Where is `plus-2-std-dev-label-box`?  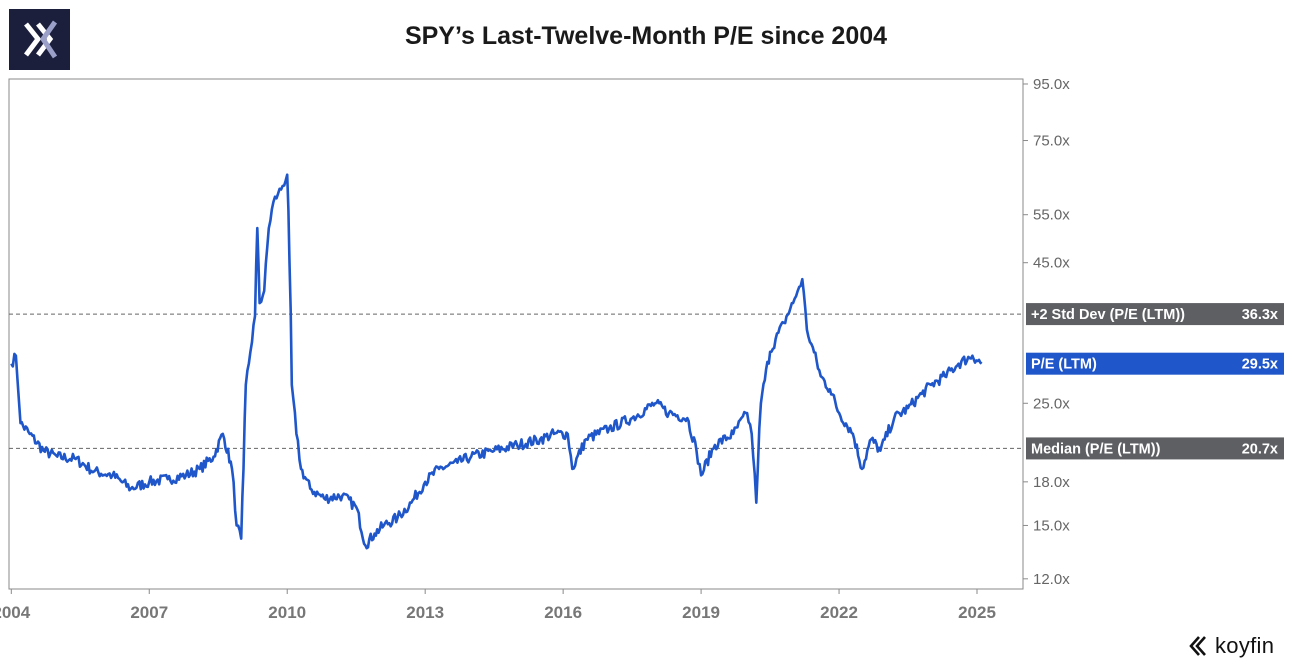
plus-2-std-dev-label-box is located at coordinates (1155, 314).